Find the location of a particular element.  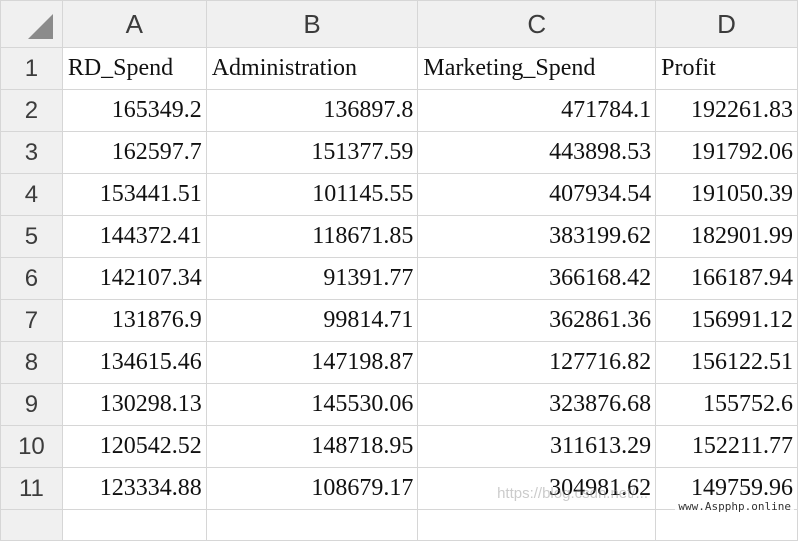

table-row: 2 165349.2 136897.8 471784.1 192261.83 is located at coordinates (399, 110).